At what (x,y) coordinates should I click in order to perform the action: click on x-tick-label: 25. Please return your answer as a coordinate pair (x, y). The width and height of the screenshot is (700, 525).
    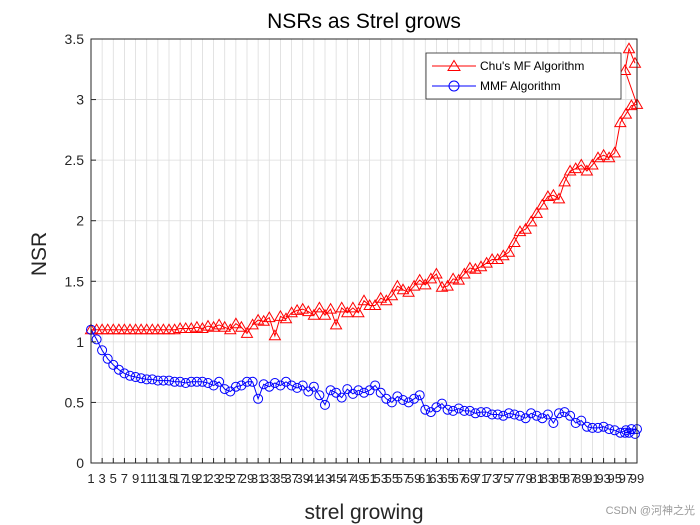
    Looking at the image, I should click on (224, 478).